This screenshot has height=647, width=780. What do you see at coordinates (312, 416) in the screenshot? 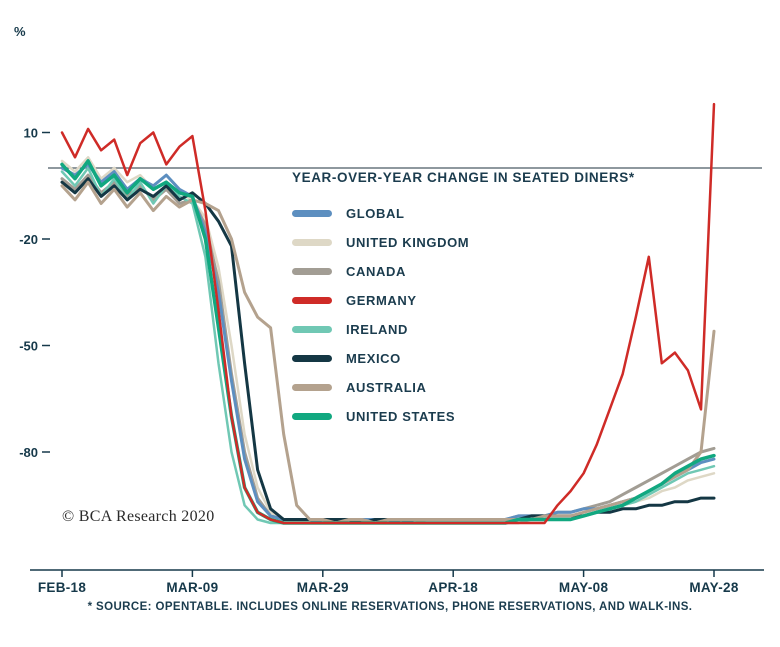
I see `legend-swatch-united-states` at bounding box center [312, 416].